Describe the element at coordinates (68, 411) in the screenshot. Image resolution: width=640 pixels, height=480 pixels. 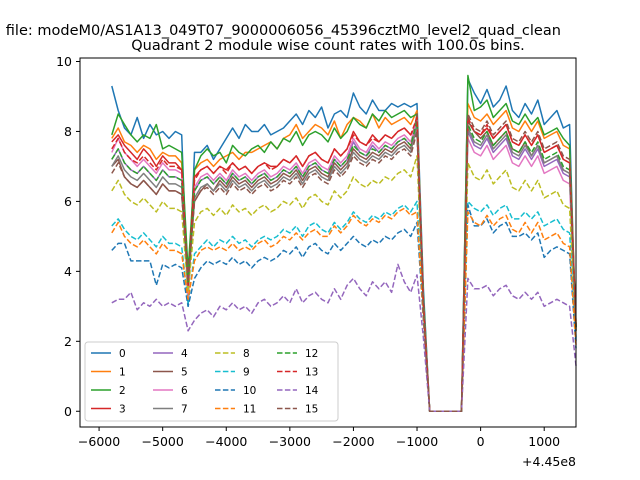
I see `y-tick-label: 0` at that location.